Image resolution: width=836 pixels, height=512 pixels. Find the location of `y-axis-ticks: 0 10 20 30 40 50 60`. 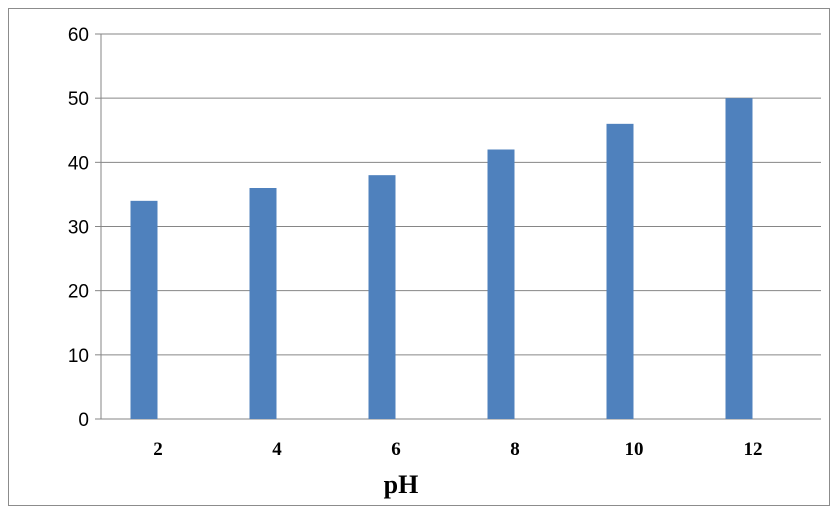

y-axis-ticks: 0 10 20 30 40 50 60 is located at coordinates (78, 228).